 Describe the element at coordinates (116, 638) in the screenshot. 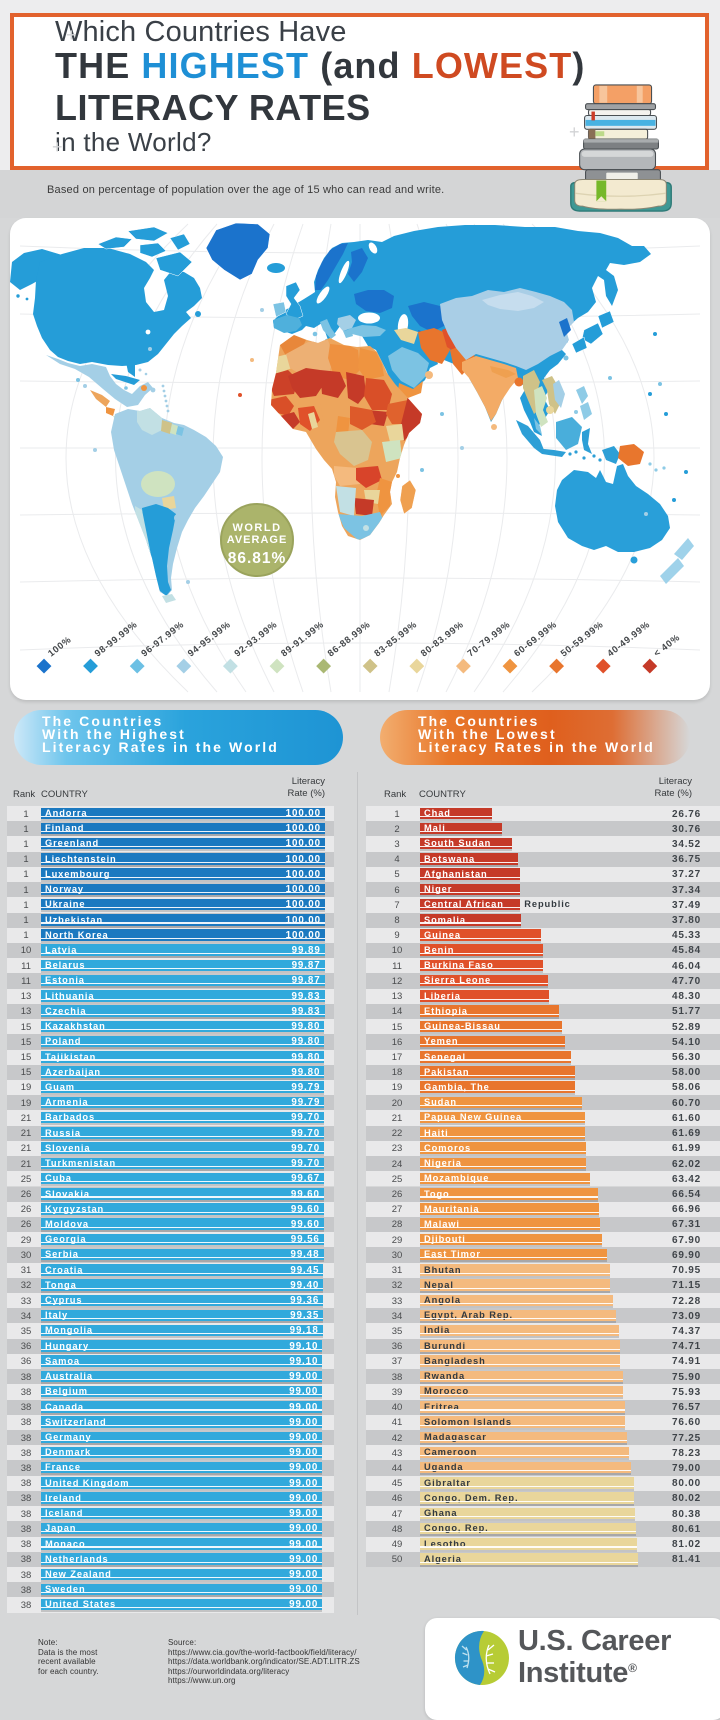

I see `svg-text: 98-99.99%` at that location.